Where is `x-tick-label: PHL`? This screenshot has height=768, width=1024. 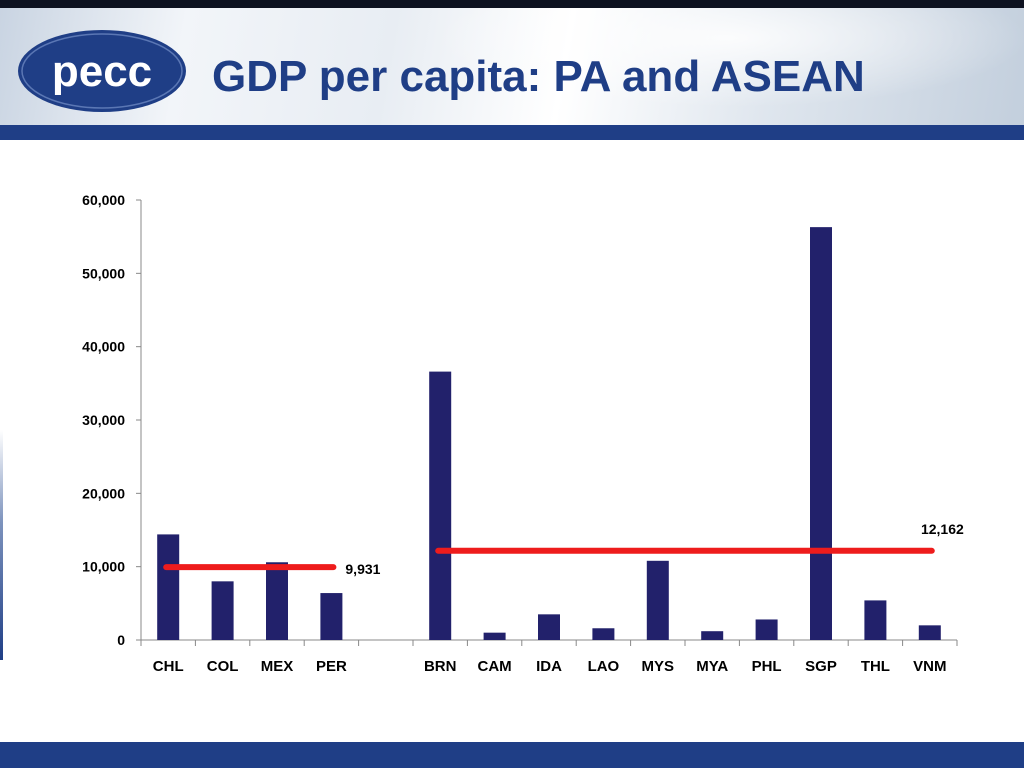
x-tick-label: PHL is located at coordinates (767, 666).